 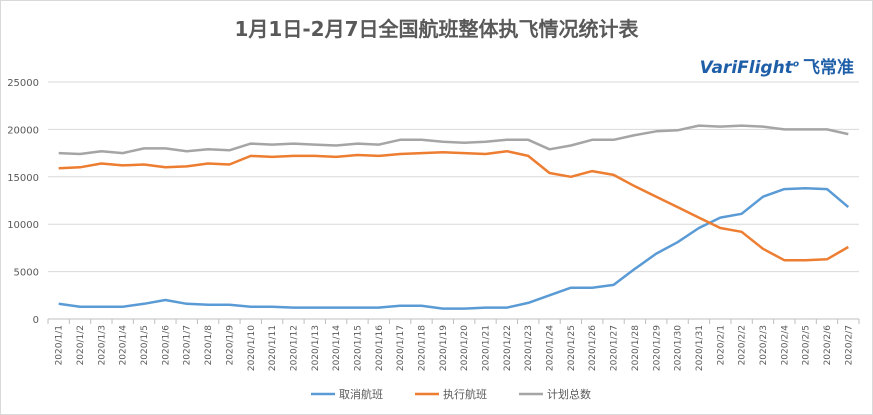 I want to click on x-tick-label: 2020/1/25, so click(x=572, y=348).